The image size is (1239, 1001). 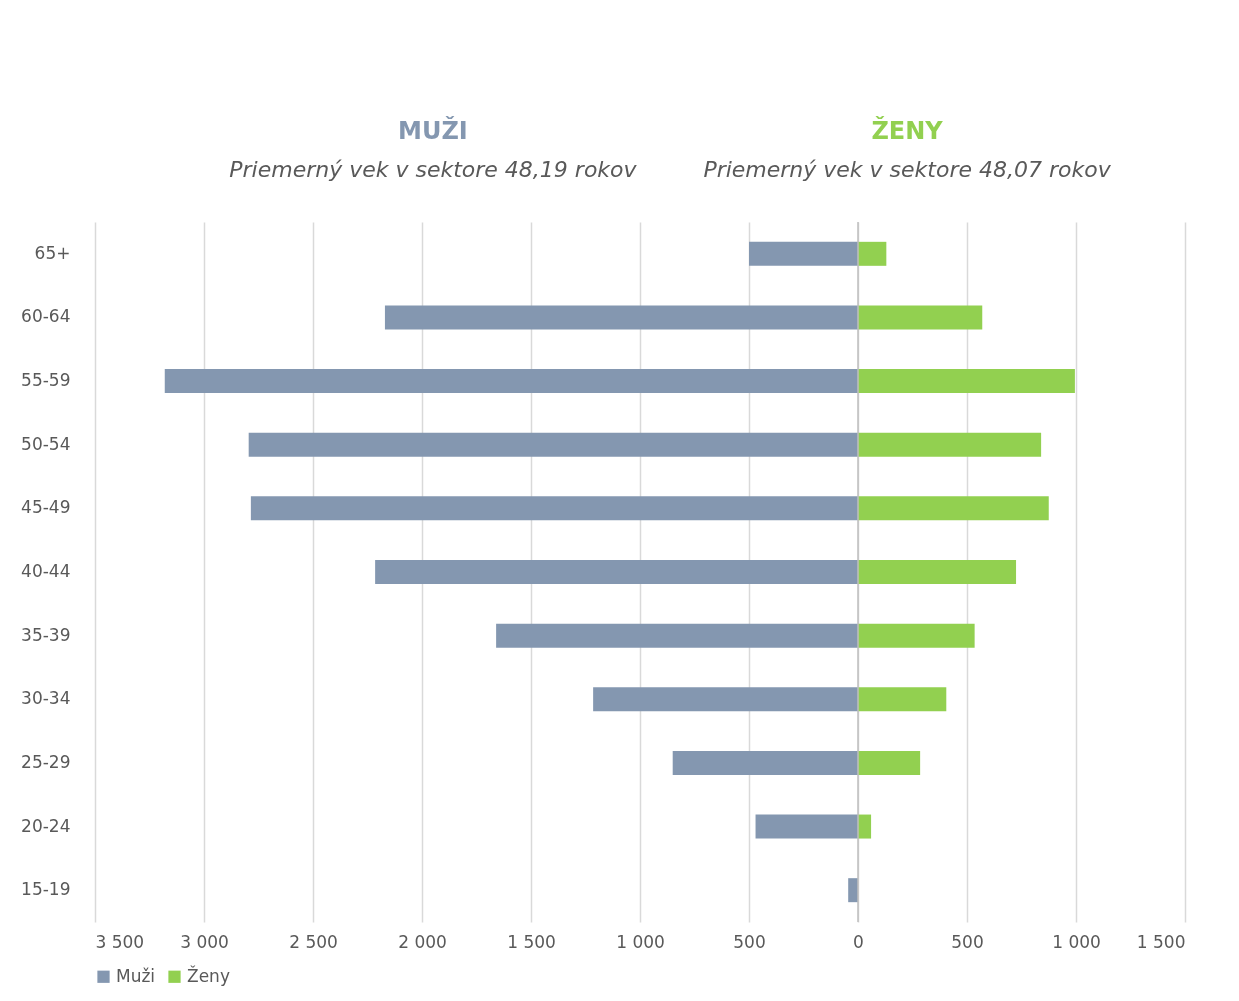 What do you see at coordinates (46, 698) in the screenshot?
I see `y-tick-label: 30-34` at bounding box center [46, 698].